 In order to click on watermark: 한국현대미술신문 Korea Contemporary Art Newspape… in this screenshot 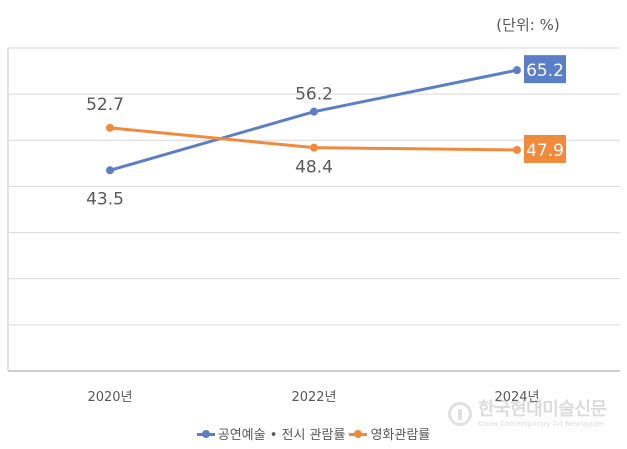, I will do `click(533, 414)`.